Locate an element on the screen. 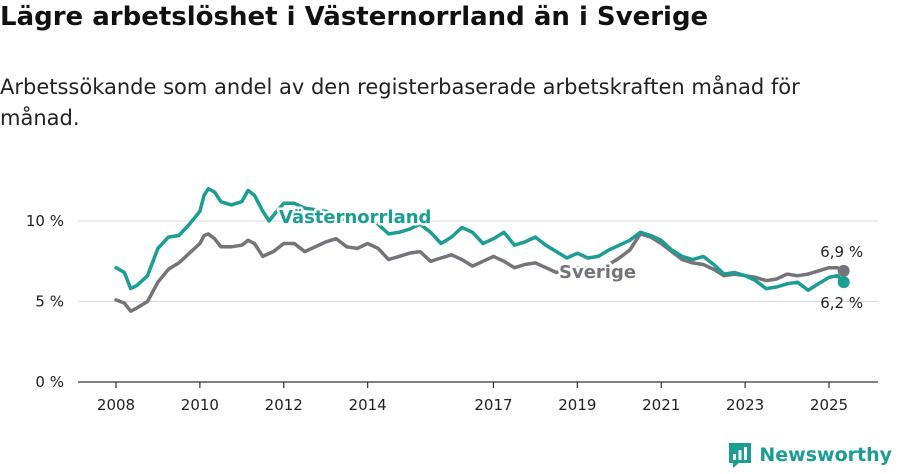  x-axis: 2008 2010 2012 2014 2017 2019 2021 2023 2025 is located at coordinates (478, 397).